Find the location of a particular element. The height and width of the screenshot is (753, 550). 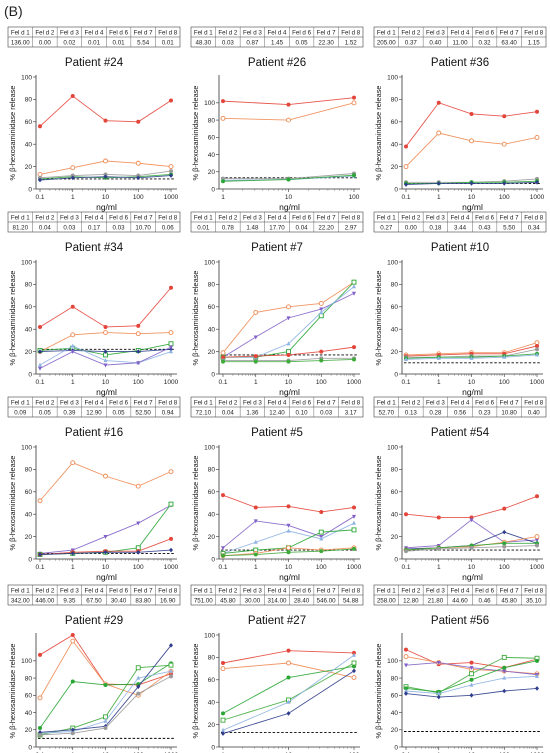

table-value-cell: 342.00 is located at coordinates (20, 601).